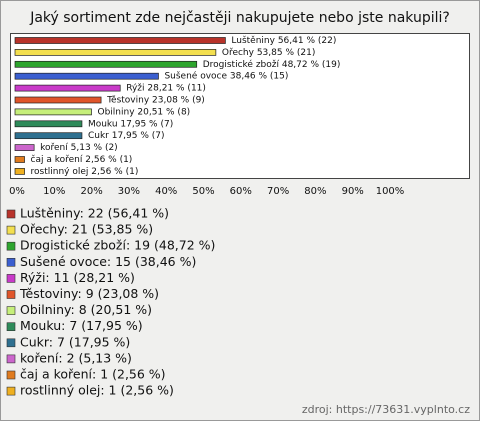  What do you see at coordinates (155, 101) in the screenshot?
I see `bar-label: Těstoviny 23,08 % (9)` at bounding box center [155, 101].